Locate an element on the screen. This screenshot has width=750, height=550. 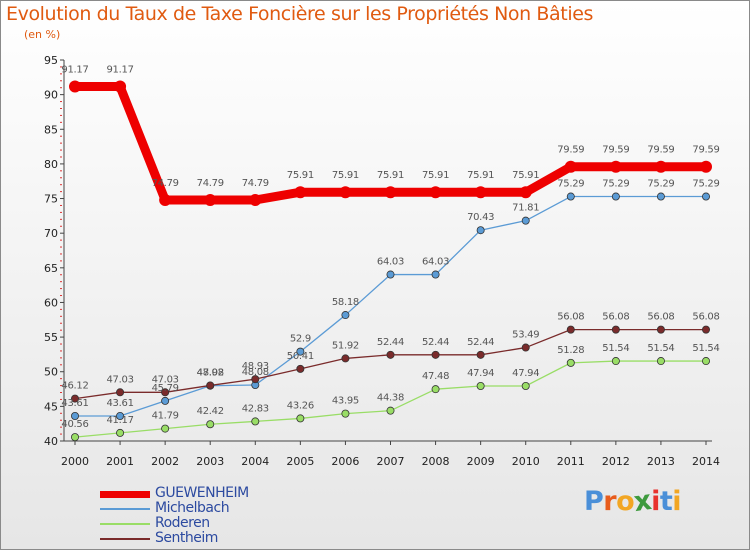
y-tick-label: 50 is located at coordinates (51, 372).